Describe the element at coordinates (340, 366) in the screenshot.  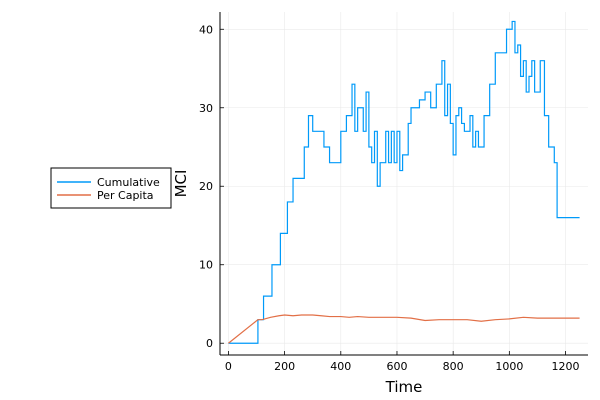
I see `x-tick-label: 400` at that location.